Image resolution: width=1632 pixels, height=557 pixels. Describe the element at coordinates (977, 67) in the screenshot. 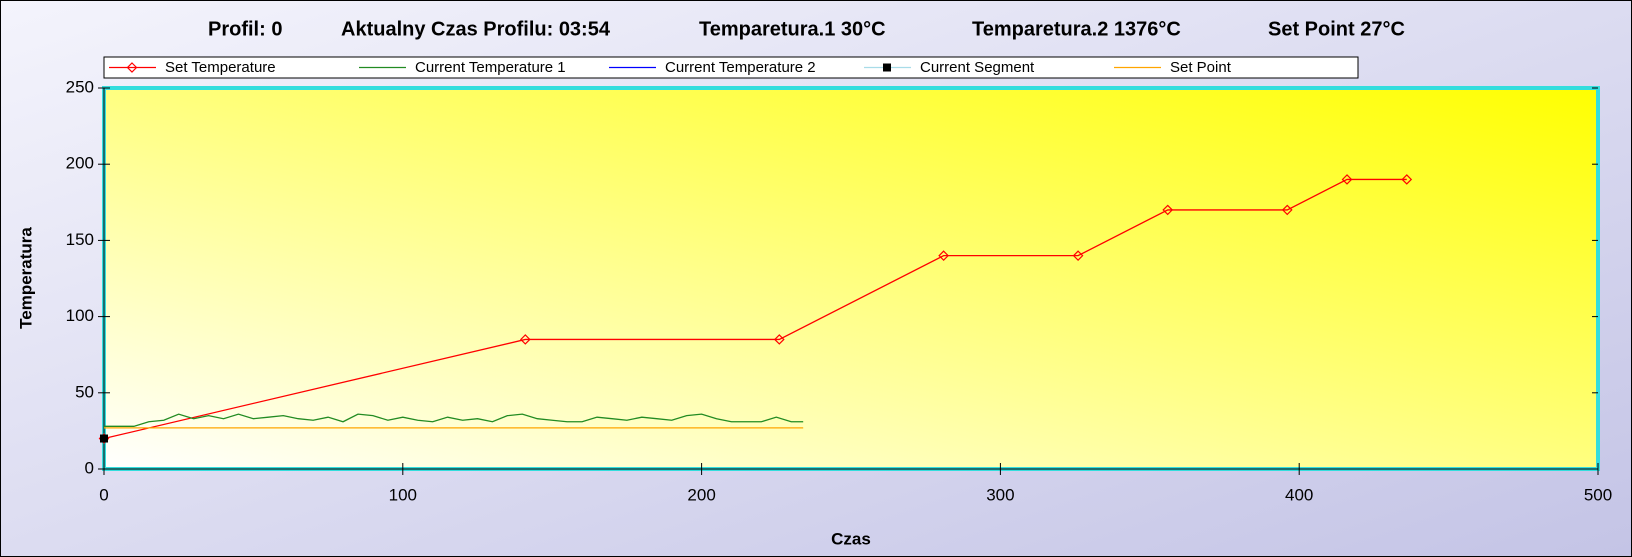

I see `legend-label: Current Segment` at that location.